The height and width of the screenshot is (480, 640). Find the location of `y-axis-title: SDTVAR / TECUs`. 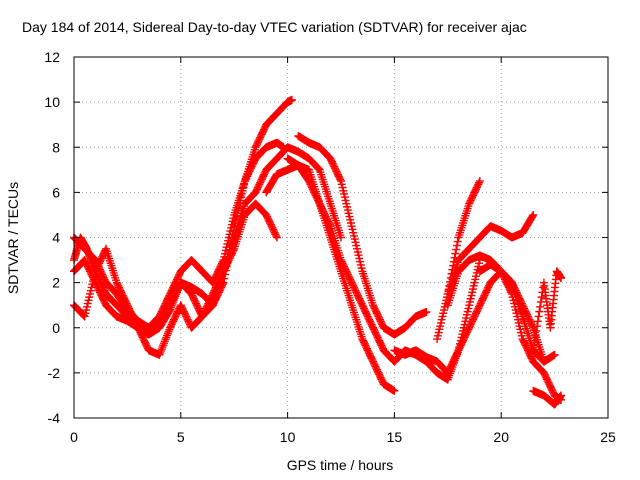

y-axis-title: SDTVAR / TECUs is located at coordinates (13, 238).